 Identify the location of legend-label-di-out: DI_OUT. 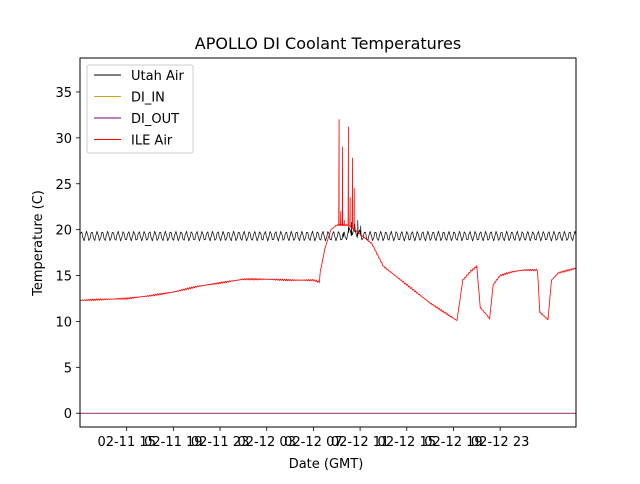
(155, 119).